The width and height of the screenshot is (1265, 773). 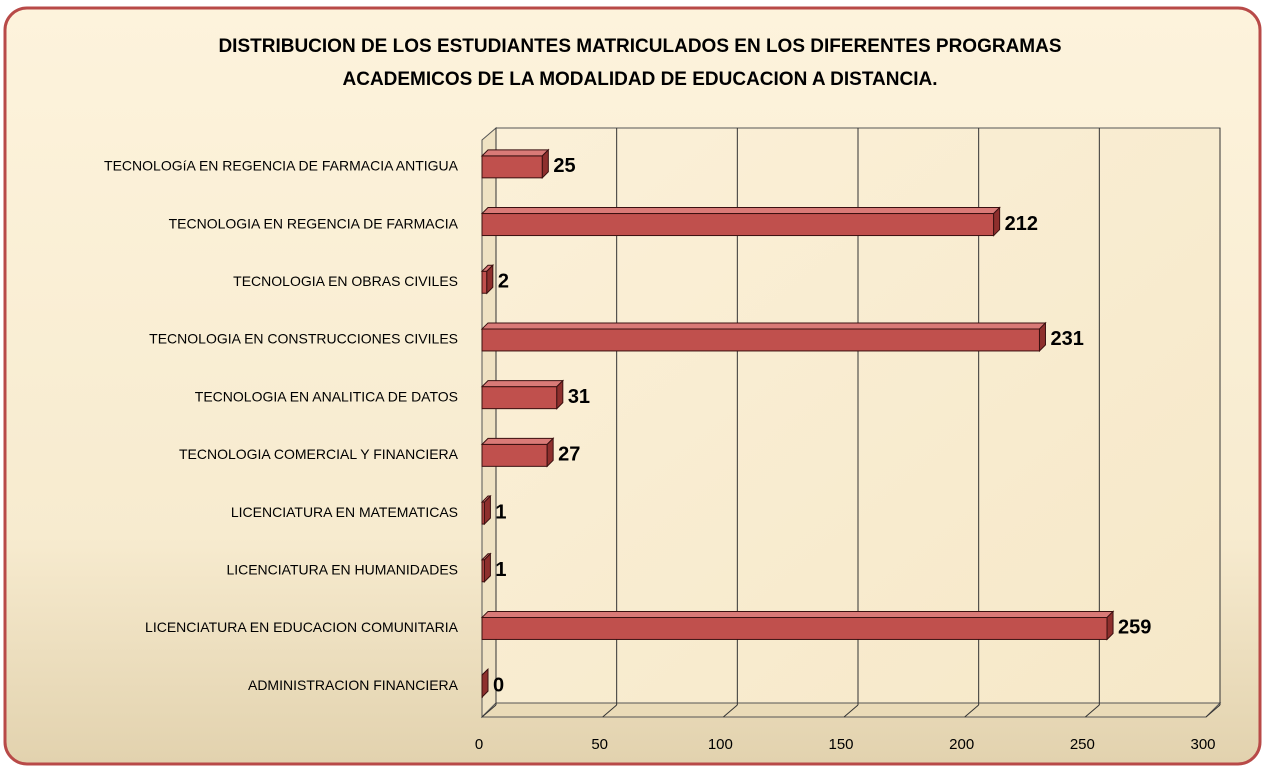 I want to click on data-label: 231, so click(x=1066, y=339).